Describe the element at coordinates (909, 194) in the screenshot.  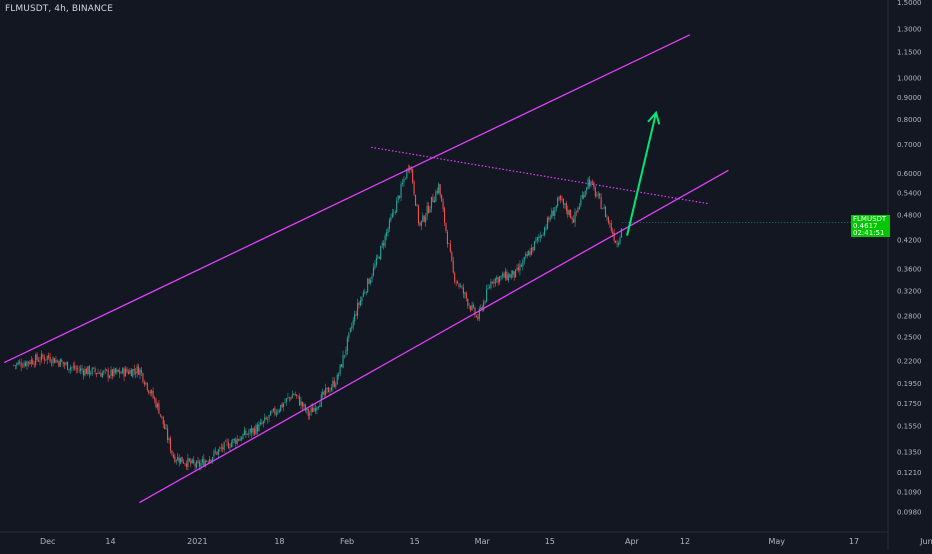
I see `y-tick-label: 0.5400` at that location.